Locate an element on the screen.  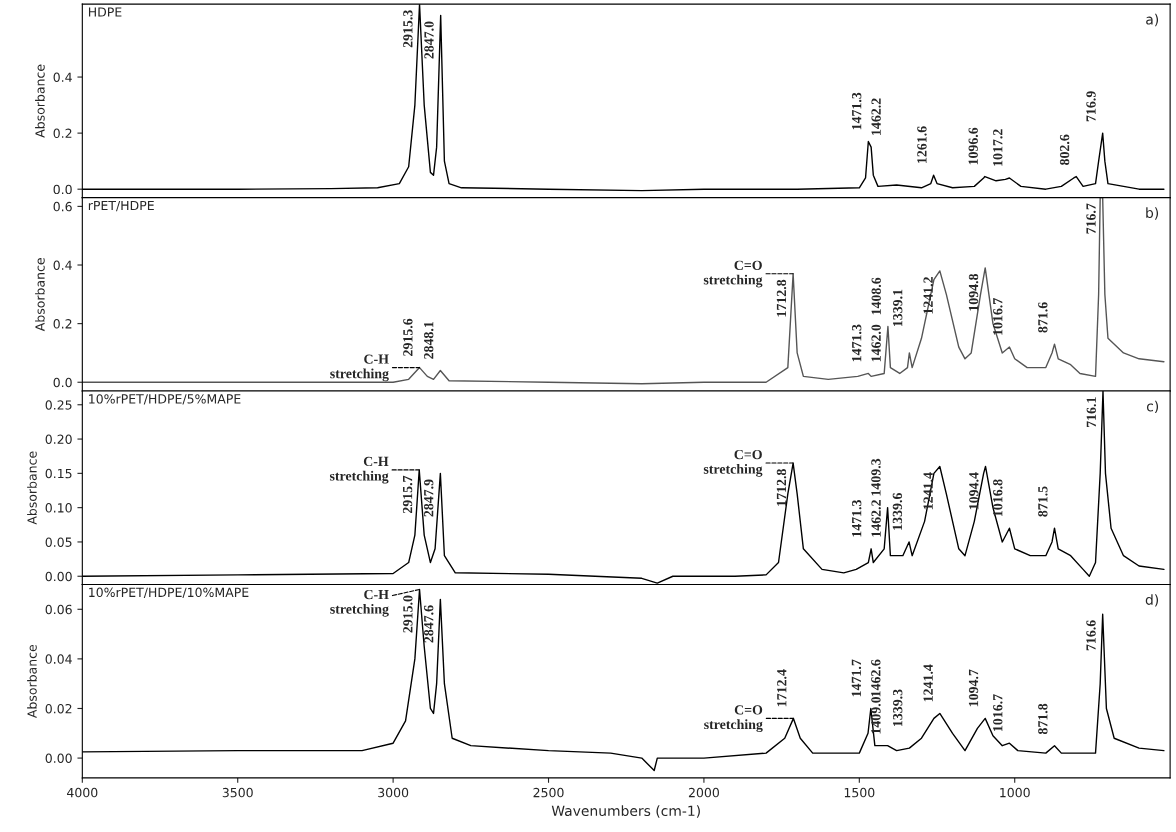
annotation: 1339.6 is located at coordinates (897, 511).